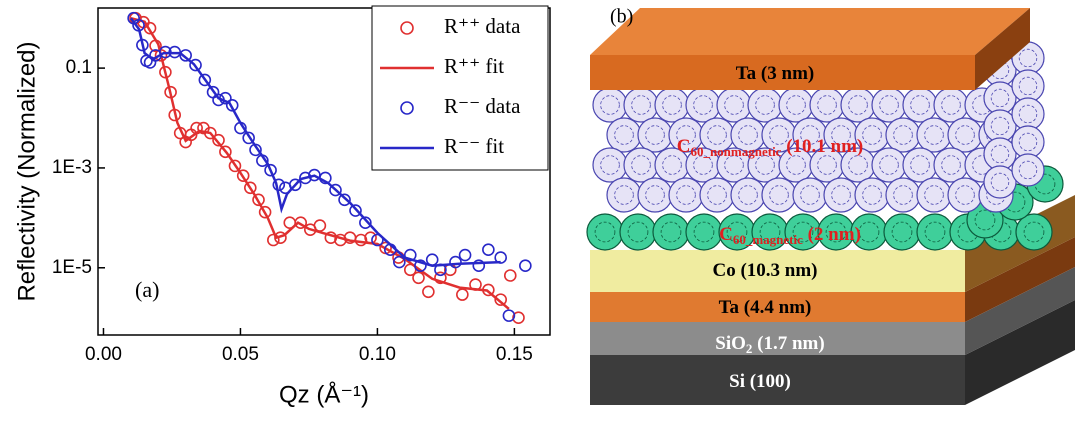  What do you see at coordinates (324, 394) in the screenshot?
I see `x-axis-label: Qz (Å⁻¹)` at bounding box center [324, 394].